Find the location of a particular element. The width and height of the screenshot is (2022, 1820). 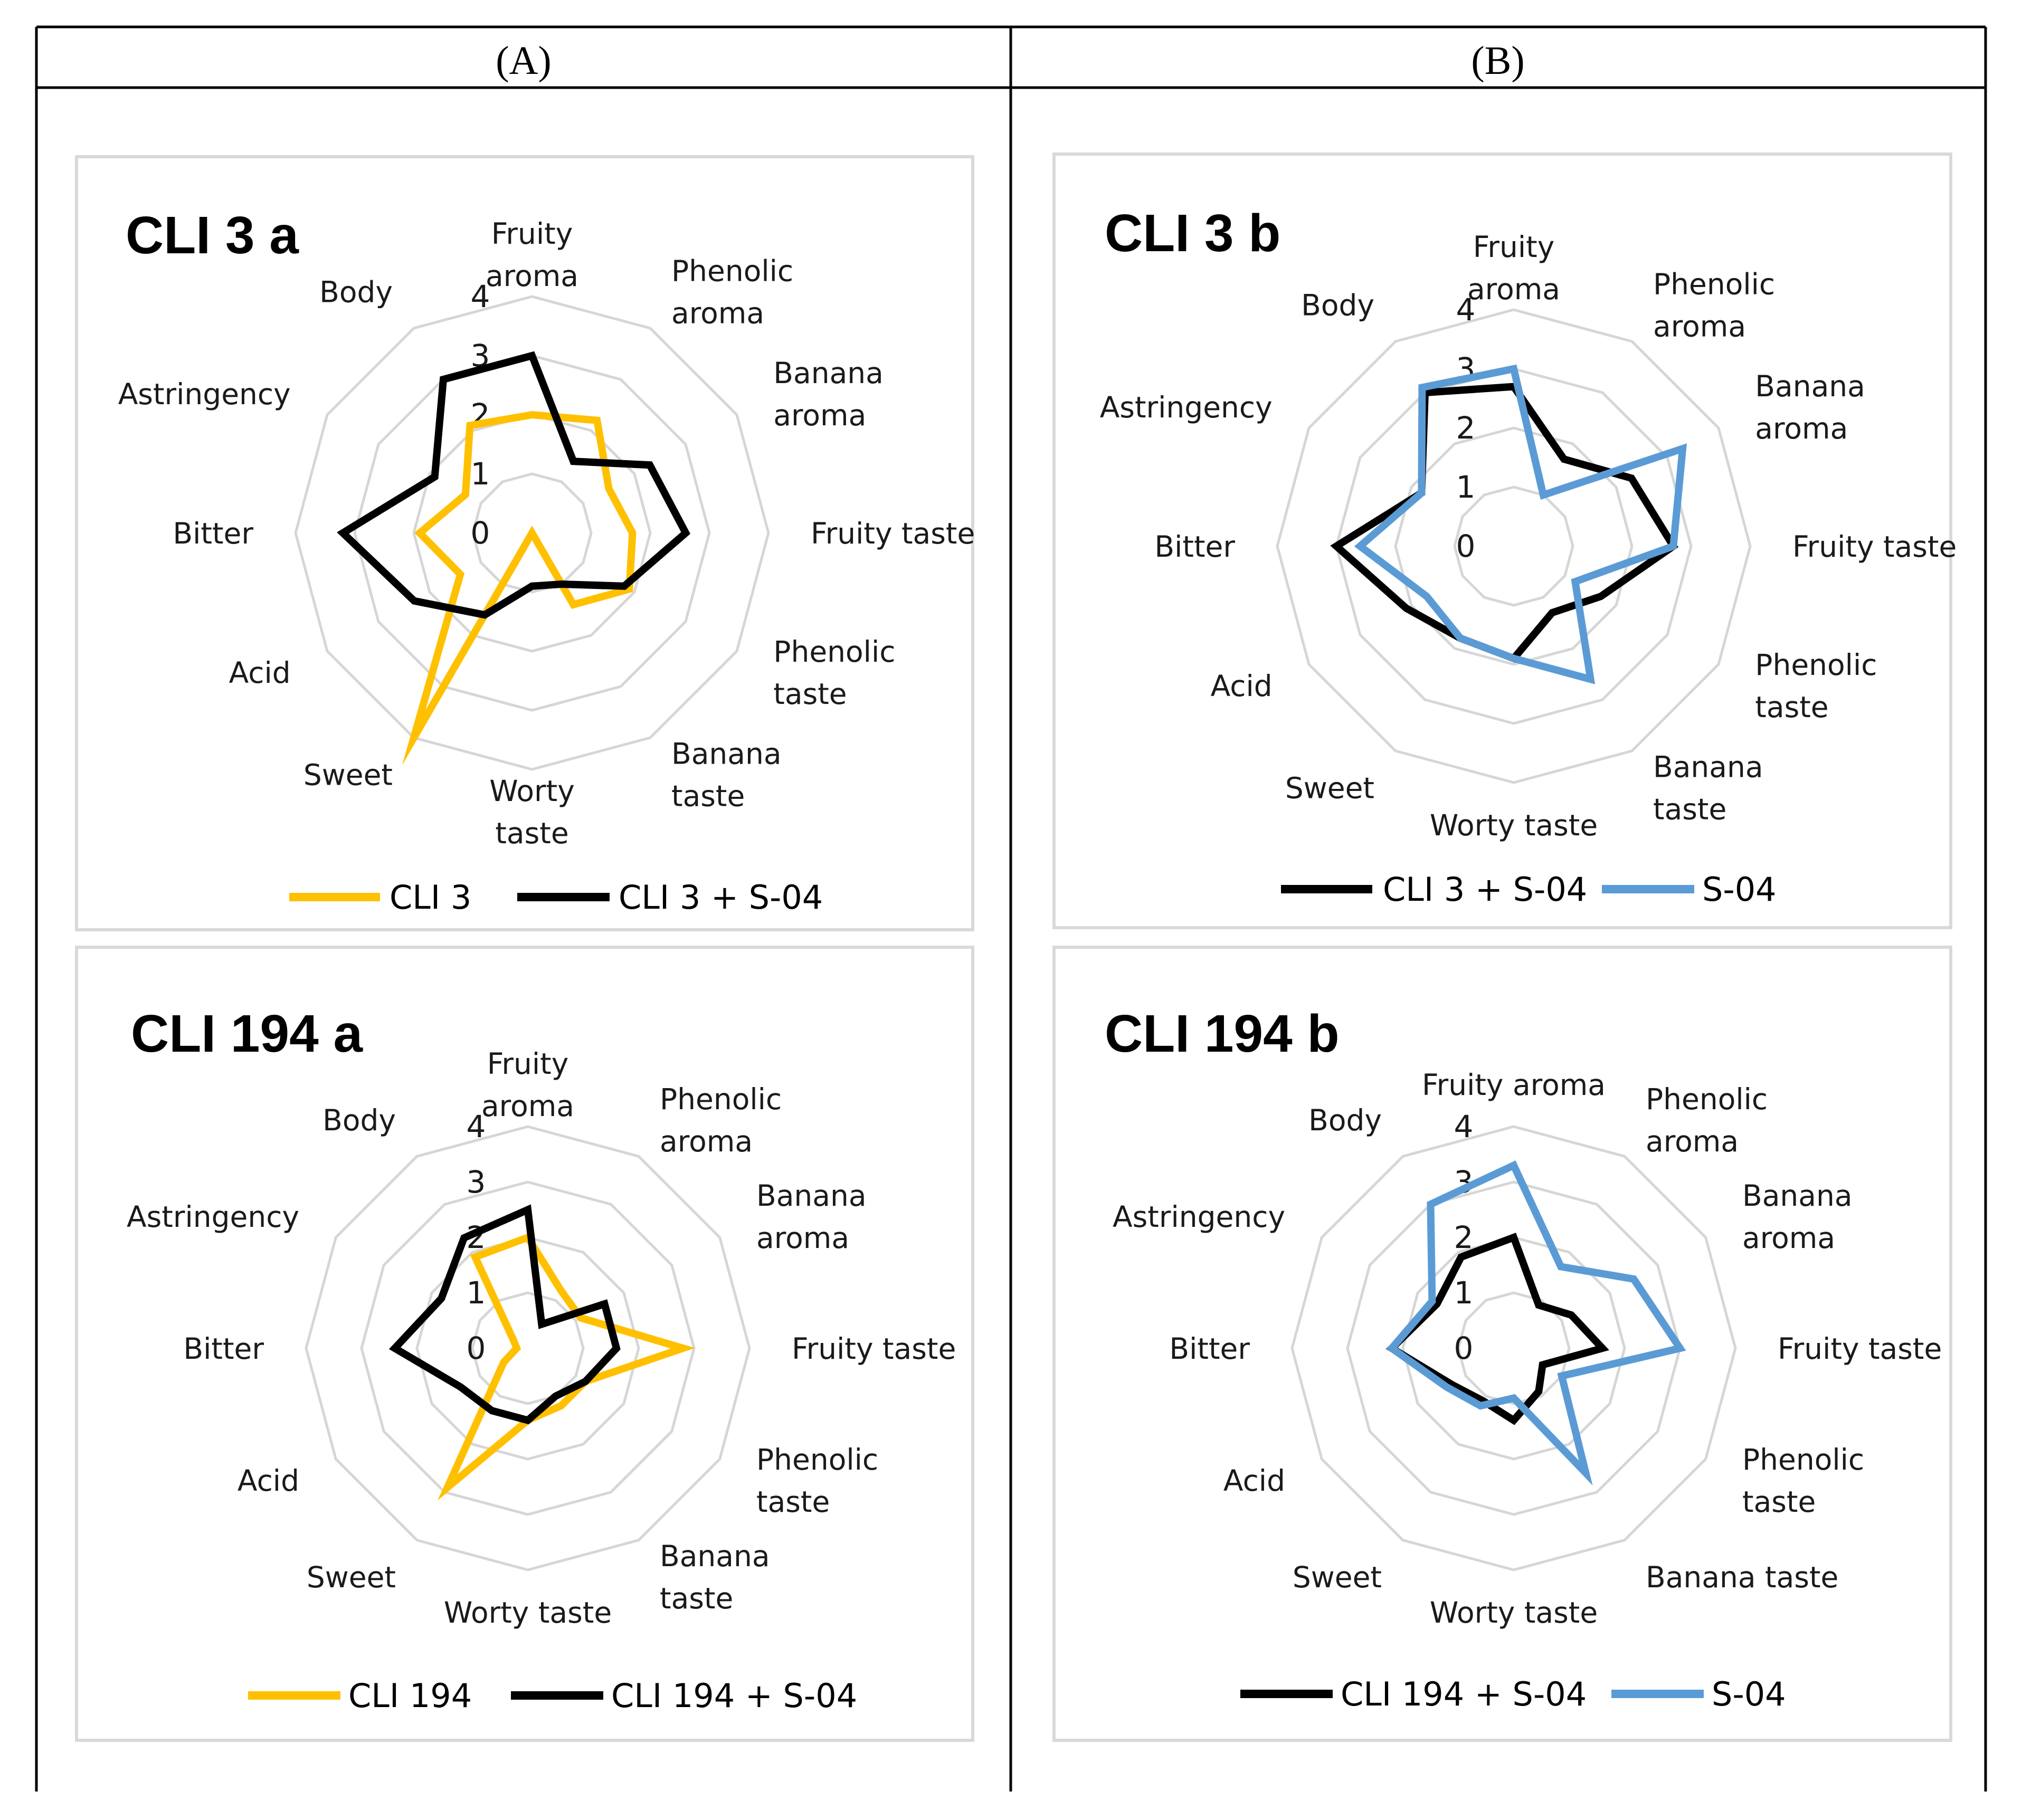

column-b-label: (B) is located at coordinates (1497, 61).